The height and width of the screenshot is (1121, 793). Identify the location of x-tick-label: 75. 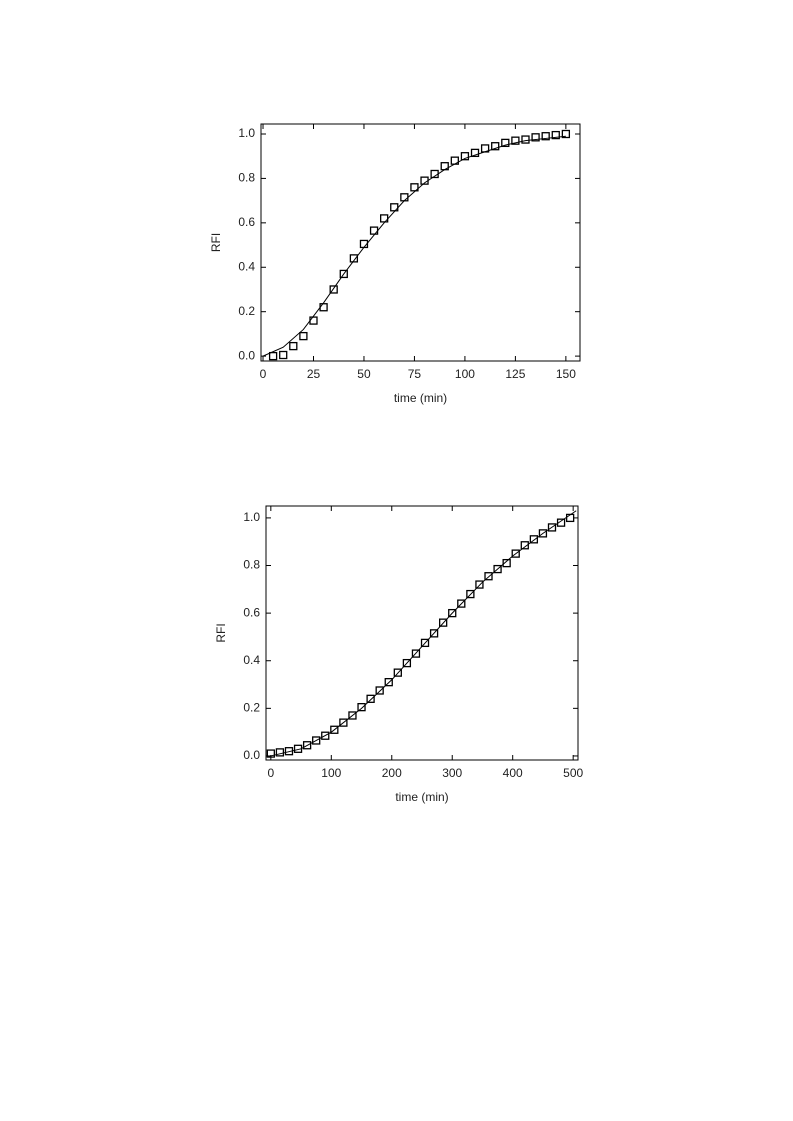
(415, 374).